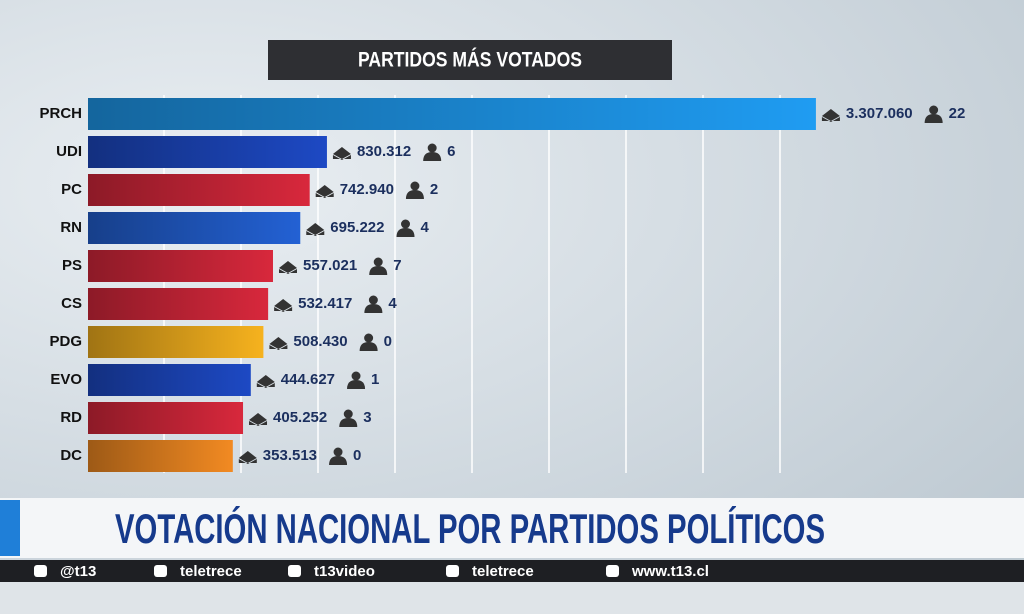  What do you see at coordinates (66, 379) in the screenshot?
I see `y-tick-label: EVO` at bounding box center [66, 379].